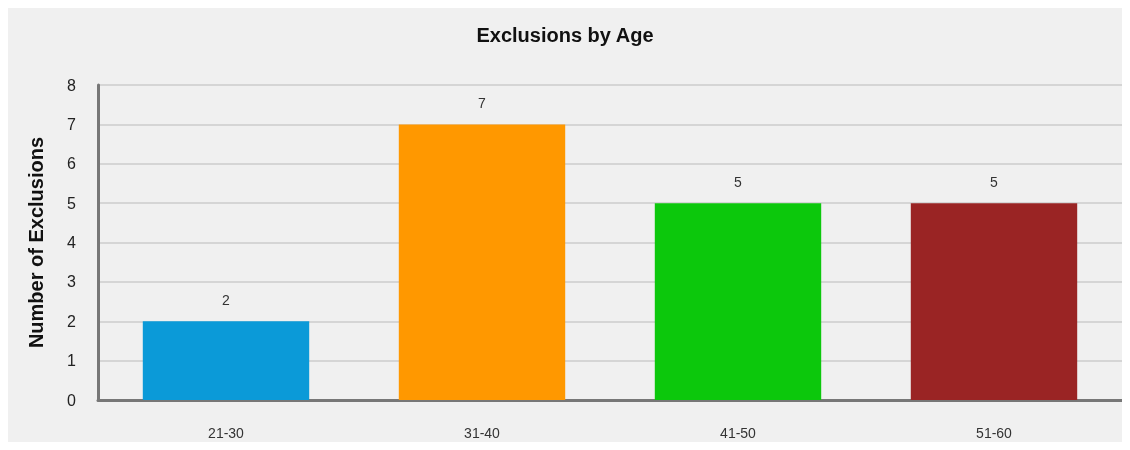  I want to click on x-tick-label: 31-40, so click(482, 433).